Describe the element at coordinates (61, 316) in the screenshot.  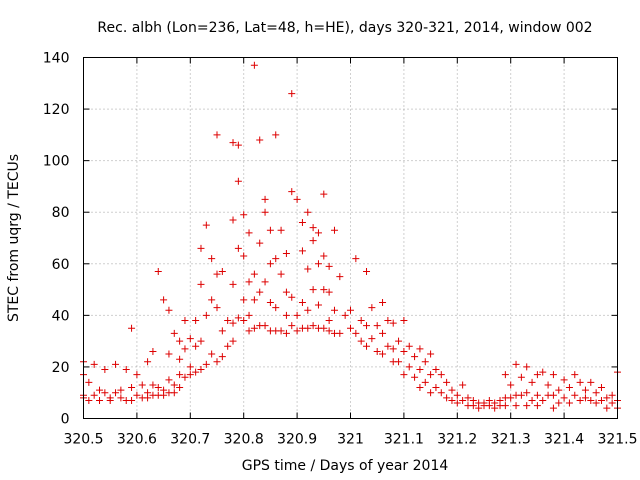
I see `y-tick-label: 40` at that location.